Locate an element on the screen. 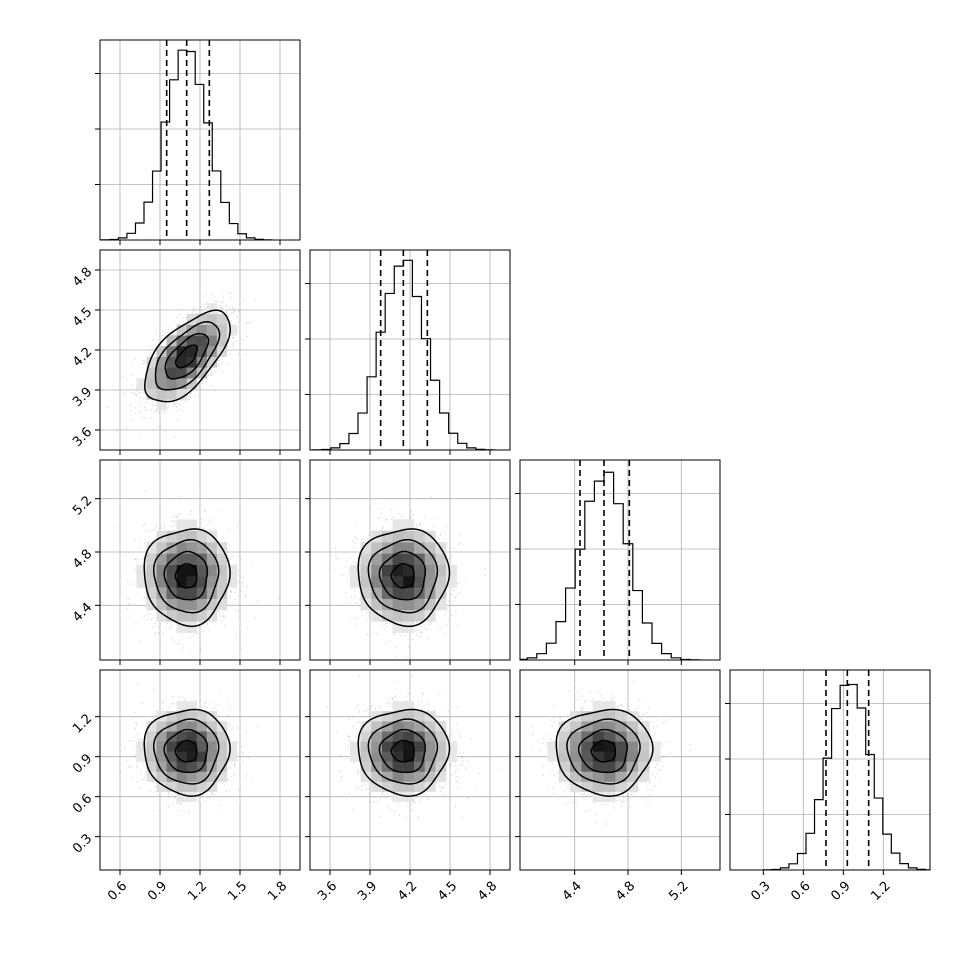  y-tick-label: 4.2 is located at coordinates (82, 357).